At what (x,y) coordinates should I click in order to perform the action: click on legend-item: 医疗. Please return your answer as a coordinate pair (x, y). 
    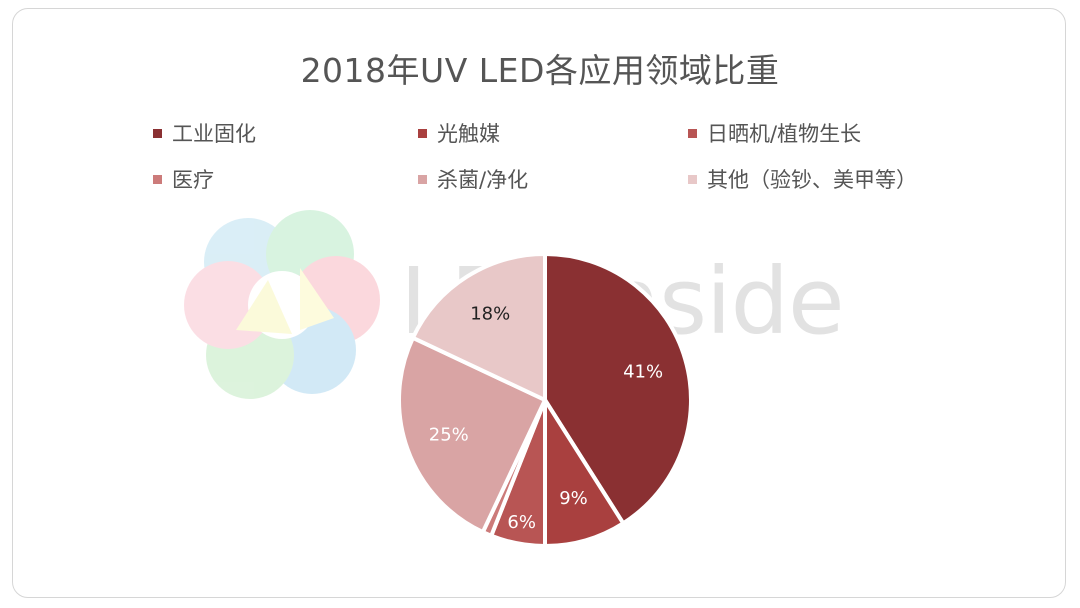
    Looking at the image, I should click on (183, 179).